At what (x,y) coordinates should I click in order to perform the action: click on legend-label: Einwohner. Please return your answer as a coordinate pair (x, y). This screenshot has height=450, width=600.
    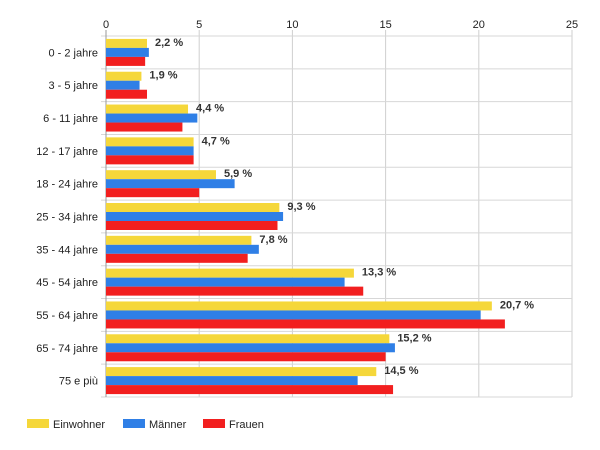
    Looking at the image, I should click on (79, 425).